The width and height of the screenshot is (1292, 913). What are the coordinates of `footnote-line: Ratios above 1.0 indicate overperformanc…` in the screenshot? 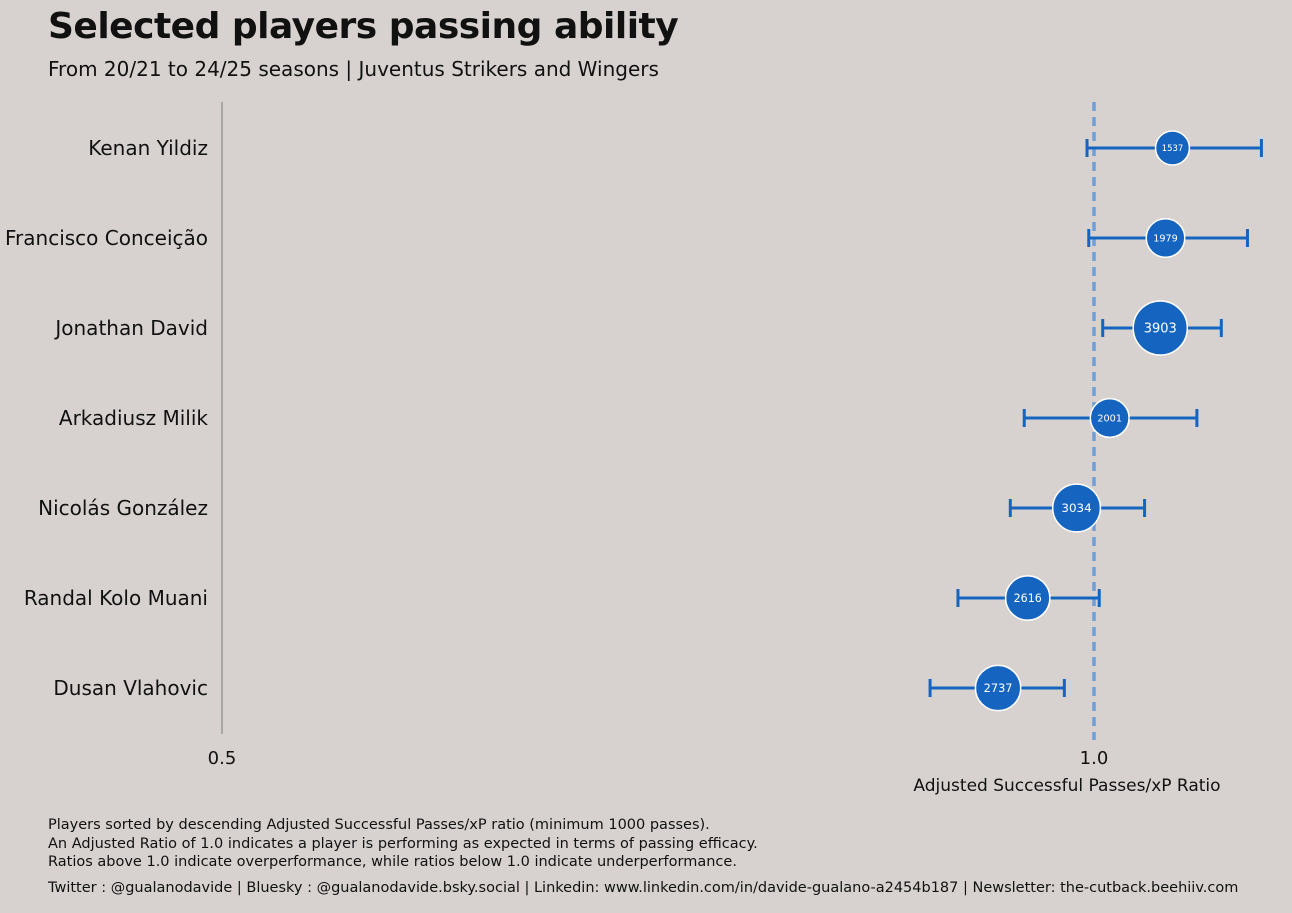 It's located at (392, 862).